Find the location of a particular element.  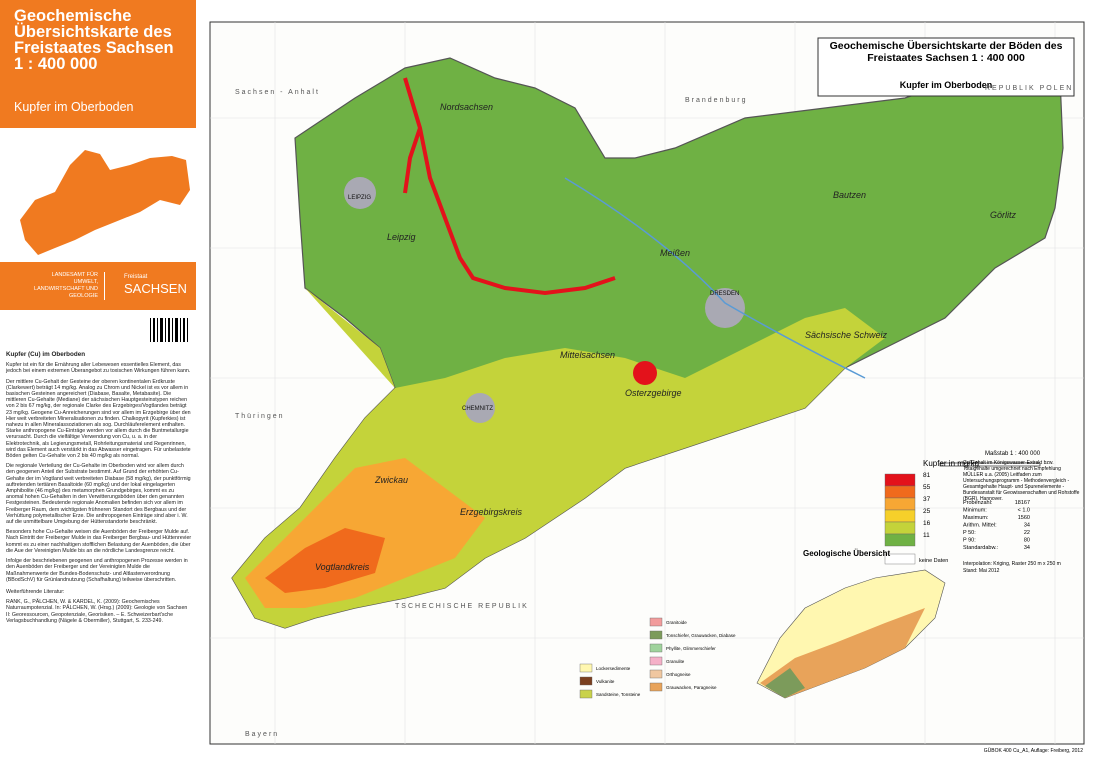

silhouette is located at coordinates (105, 202).